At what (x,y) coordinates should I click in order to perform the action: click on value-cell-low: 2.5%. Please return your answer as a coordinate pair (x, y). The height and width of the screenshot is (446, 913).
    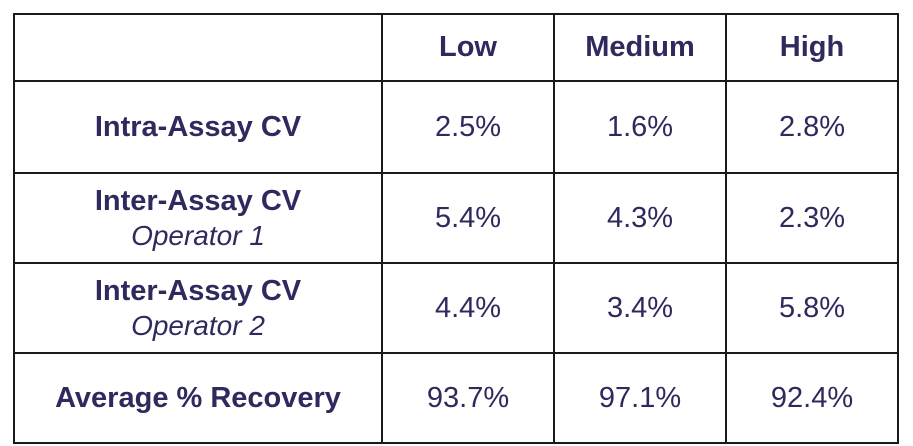
    Looking at the image, I should click on (468, 127).